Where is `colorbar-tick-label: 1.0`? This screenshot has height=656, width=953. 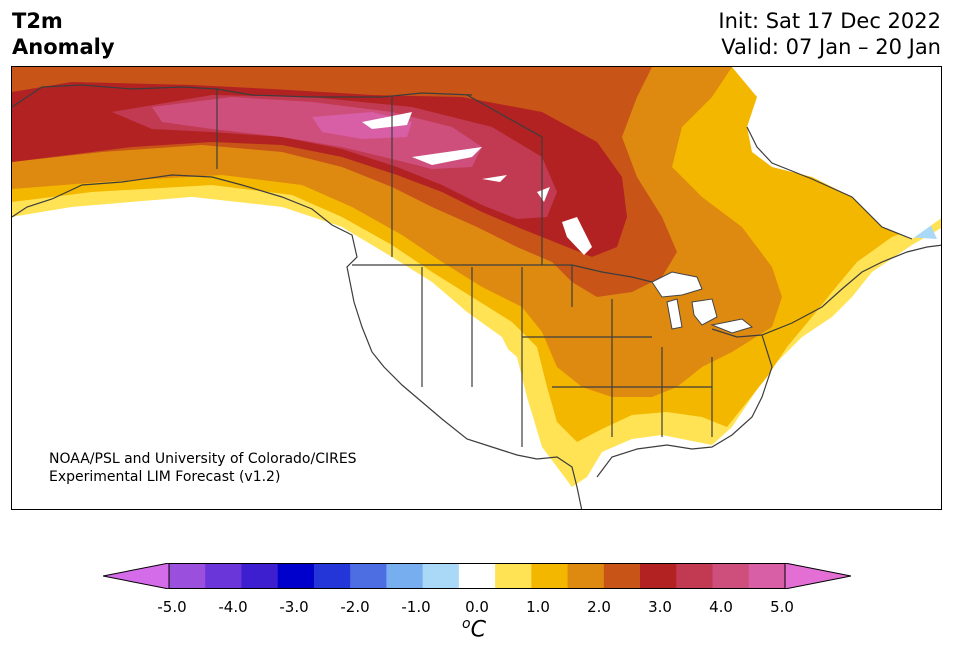 colorbar-tick-label: 1.0 is located at coordinates (538, 607).